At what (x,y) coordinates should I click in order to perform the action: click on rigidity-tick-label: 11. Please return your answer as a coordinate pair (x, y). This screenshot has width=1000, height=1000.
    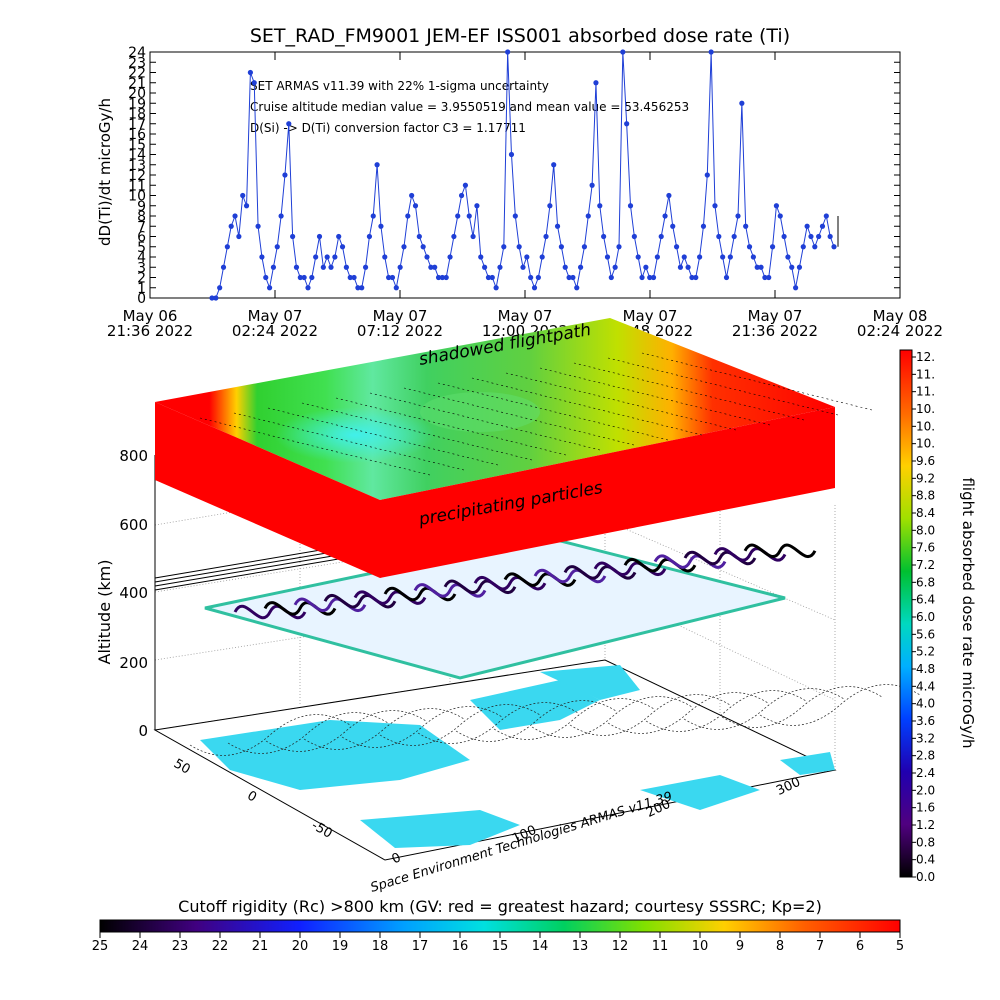
    Looking at the image, I should click on (660, 946).